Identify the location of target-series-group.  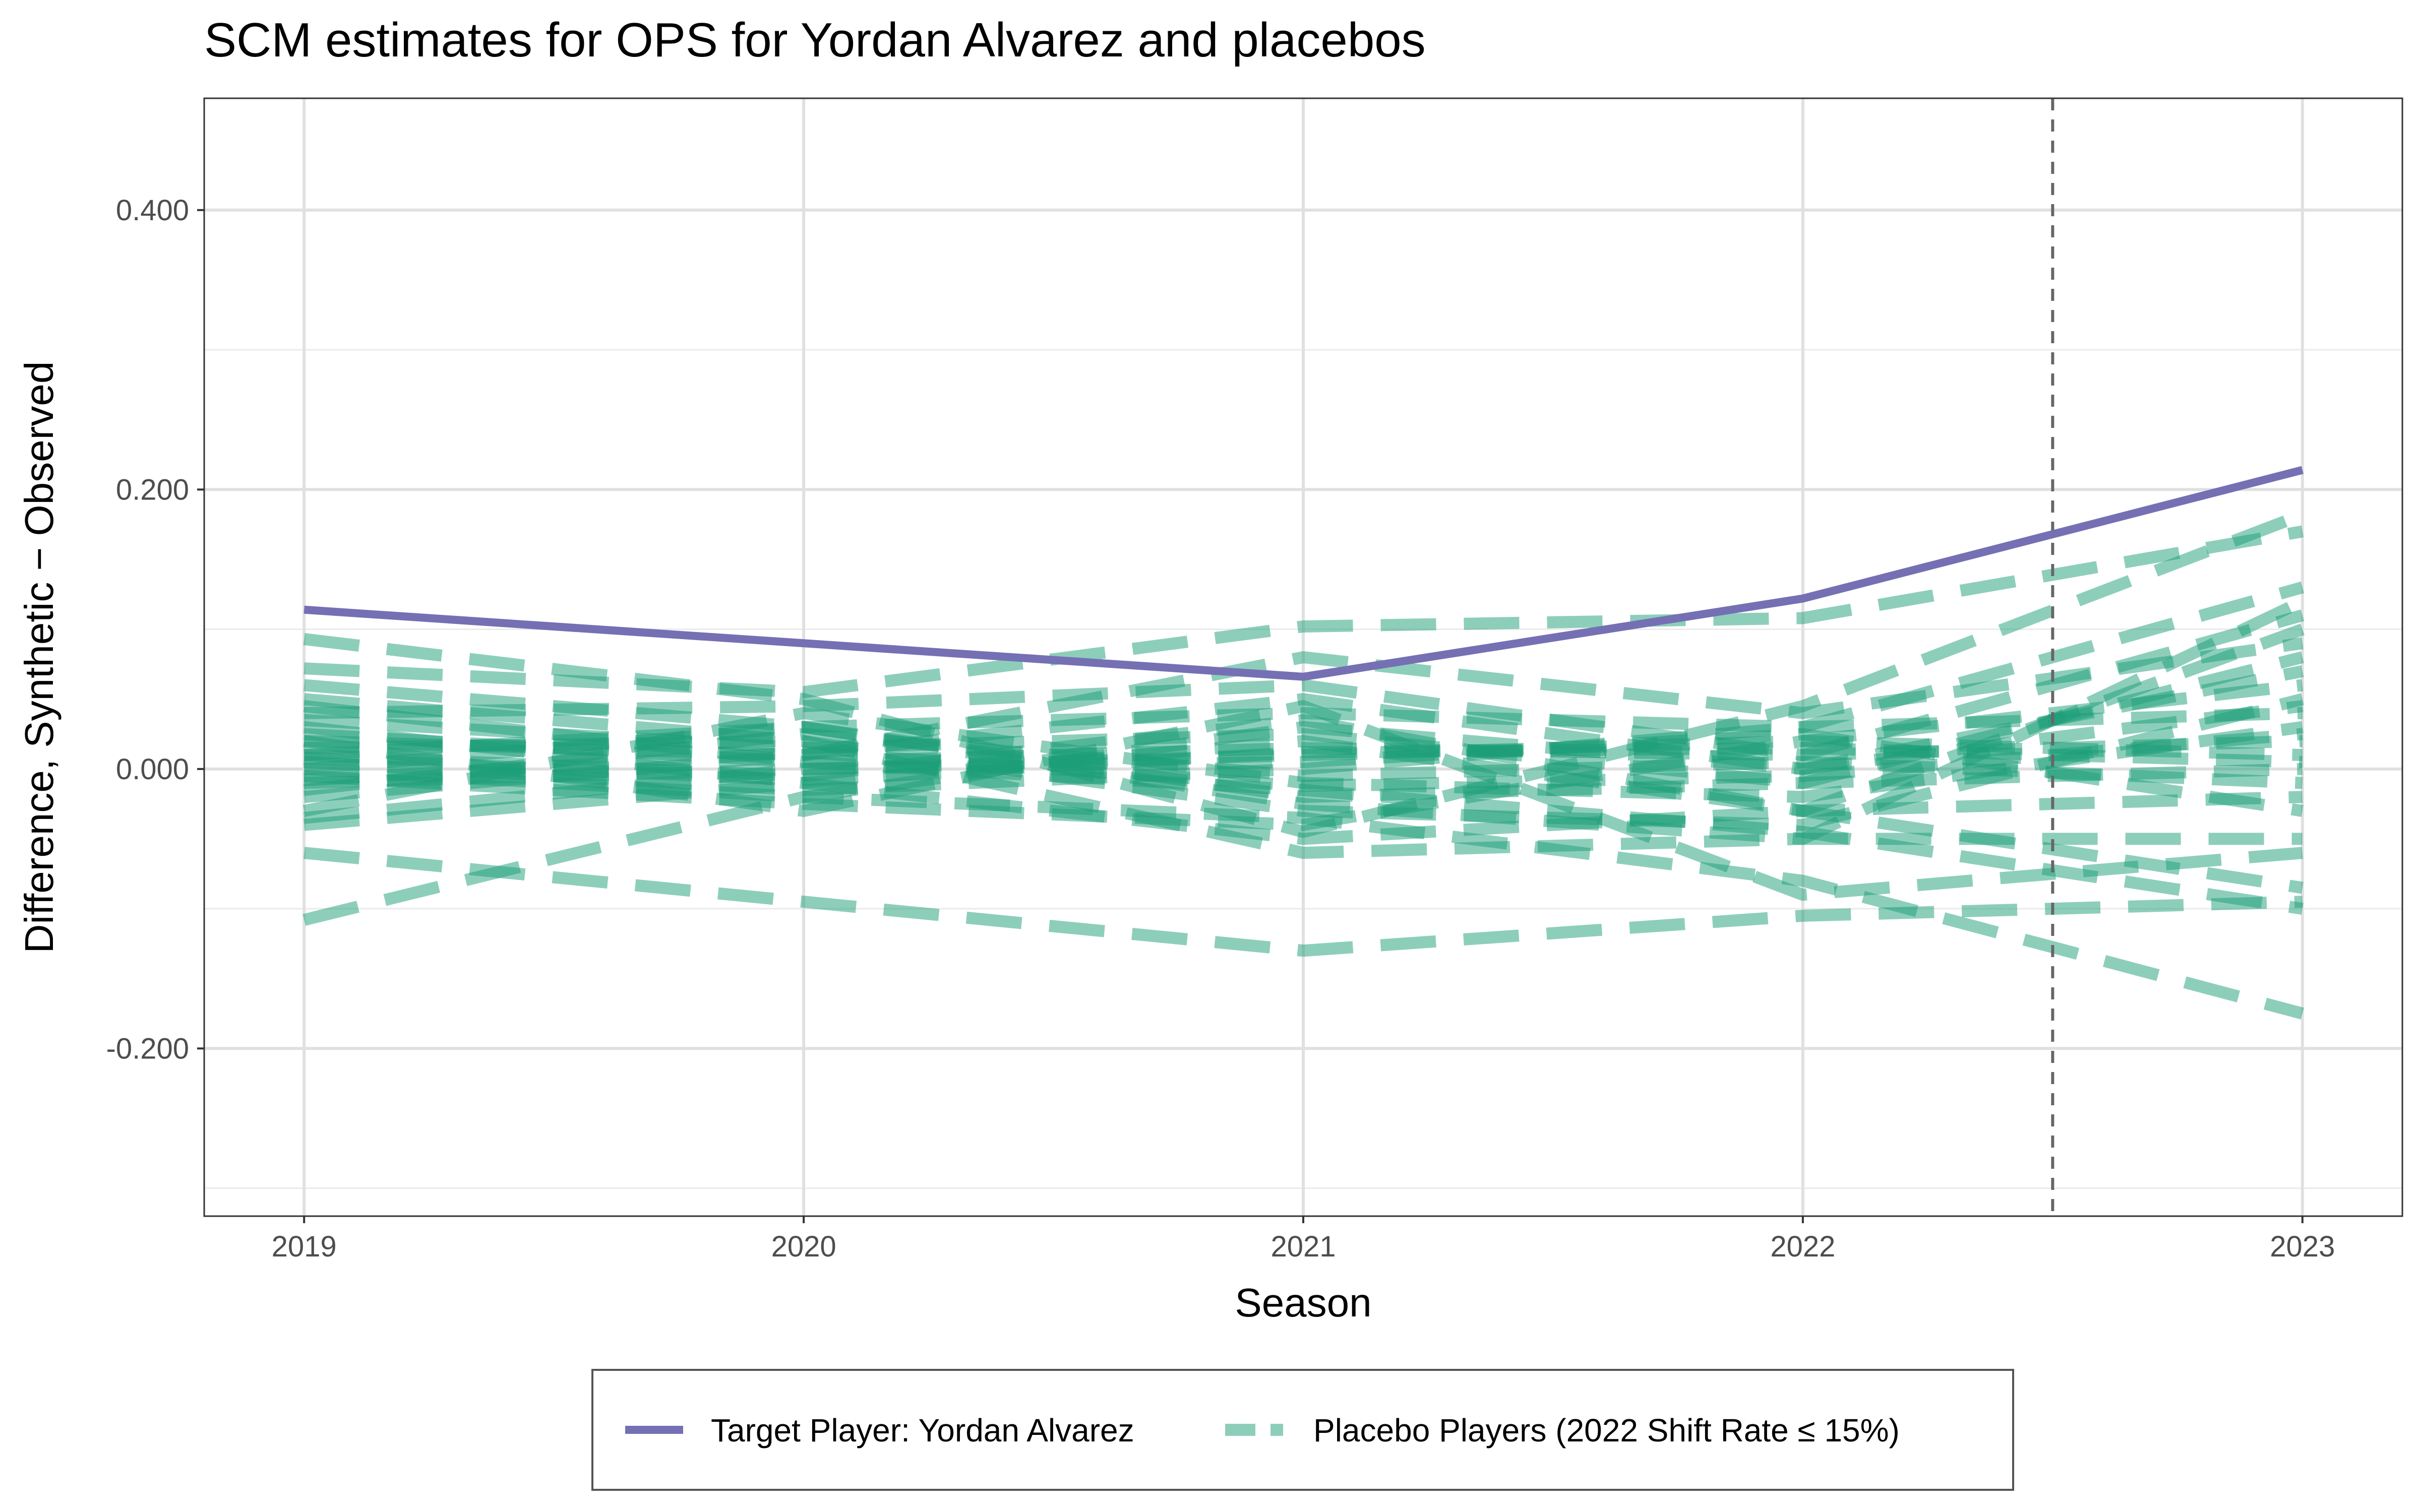
(1304, 574).